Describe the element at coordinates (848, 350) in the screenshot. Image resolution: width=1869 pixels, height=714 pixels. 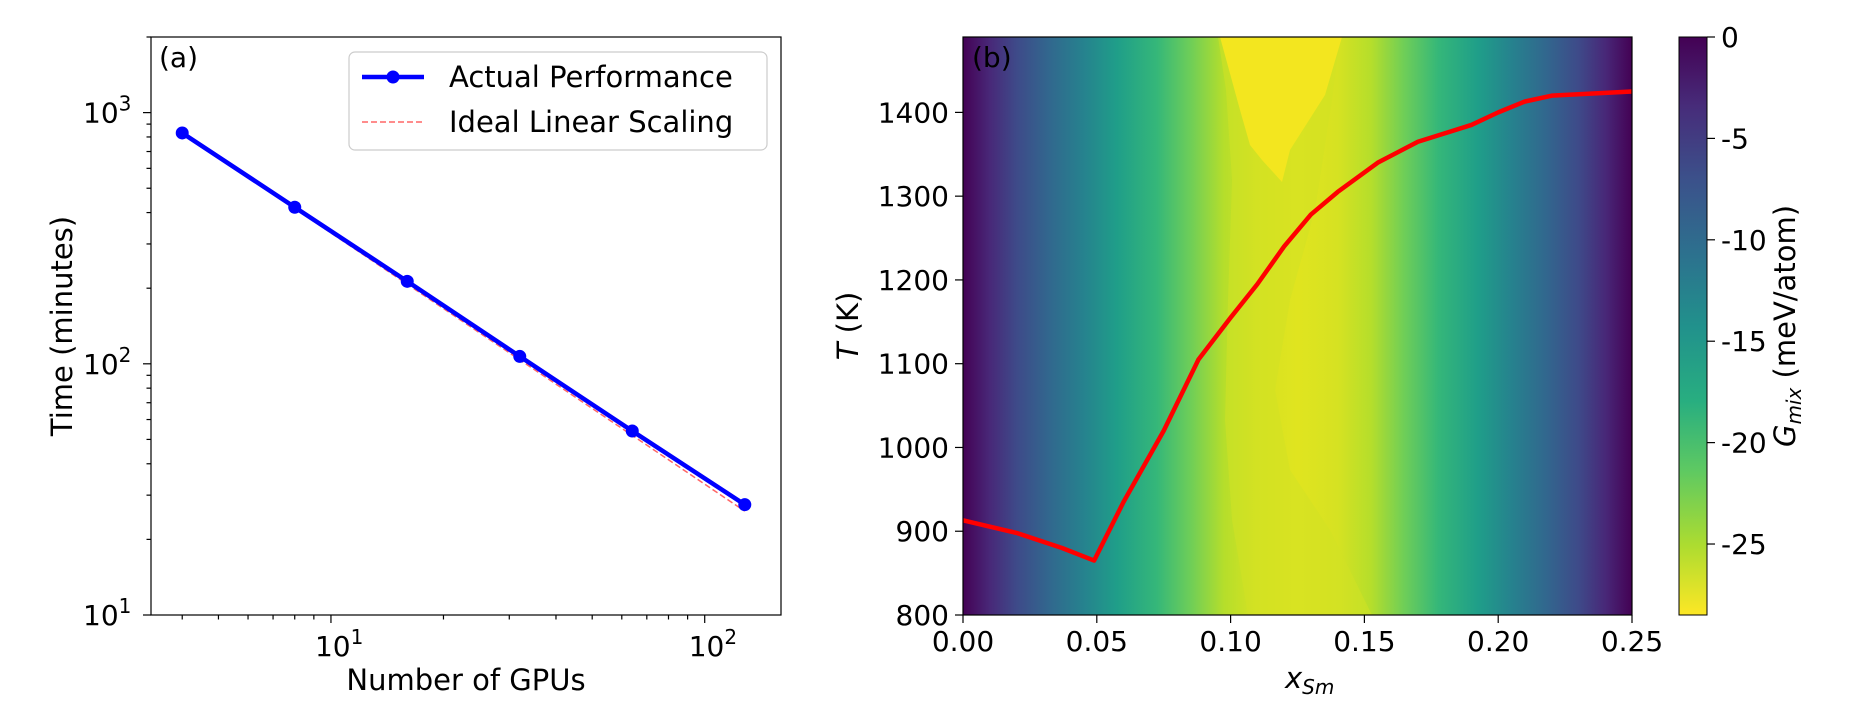
I see `panel-b-y-axis-main: T` at that location.